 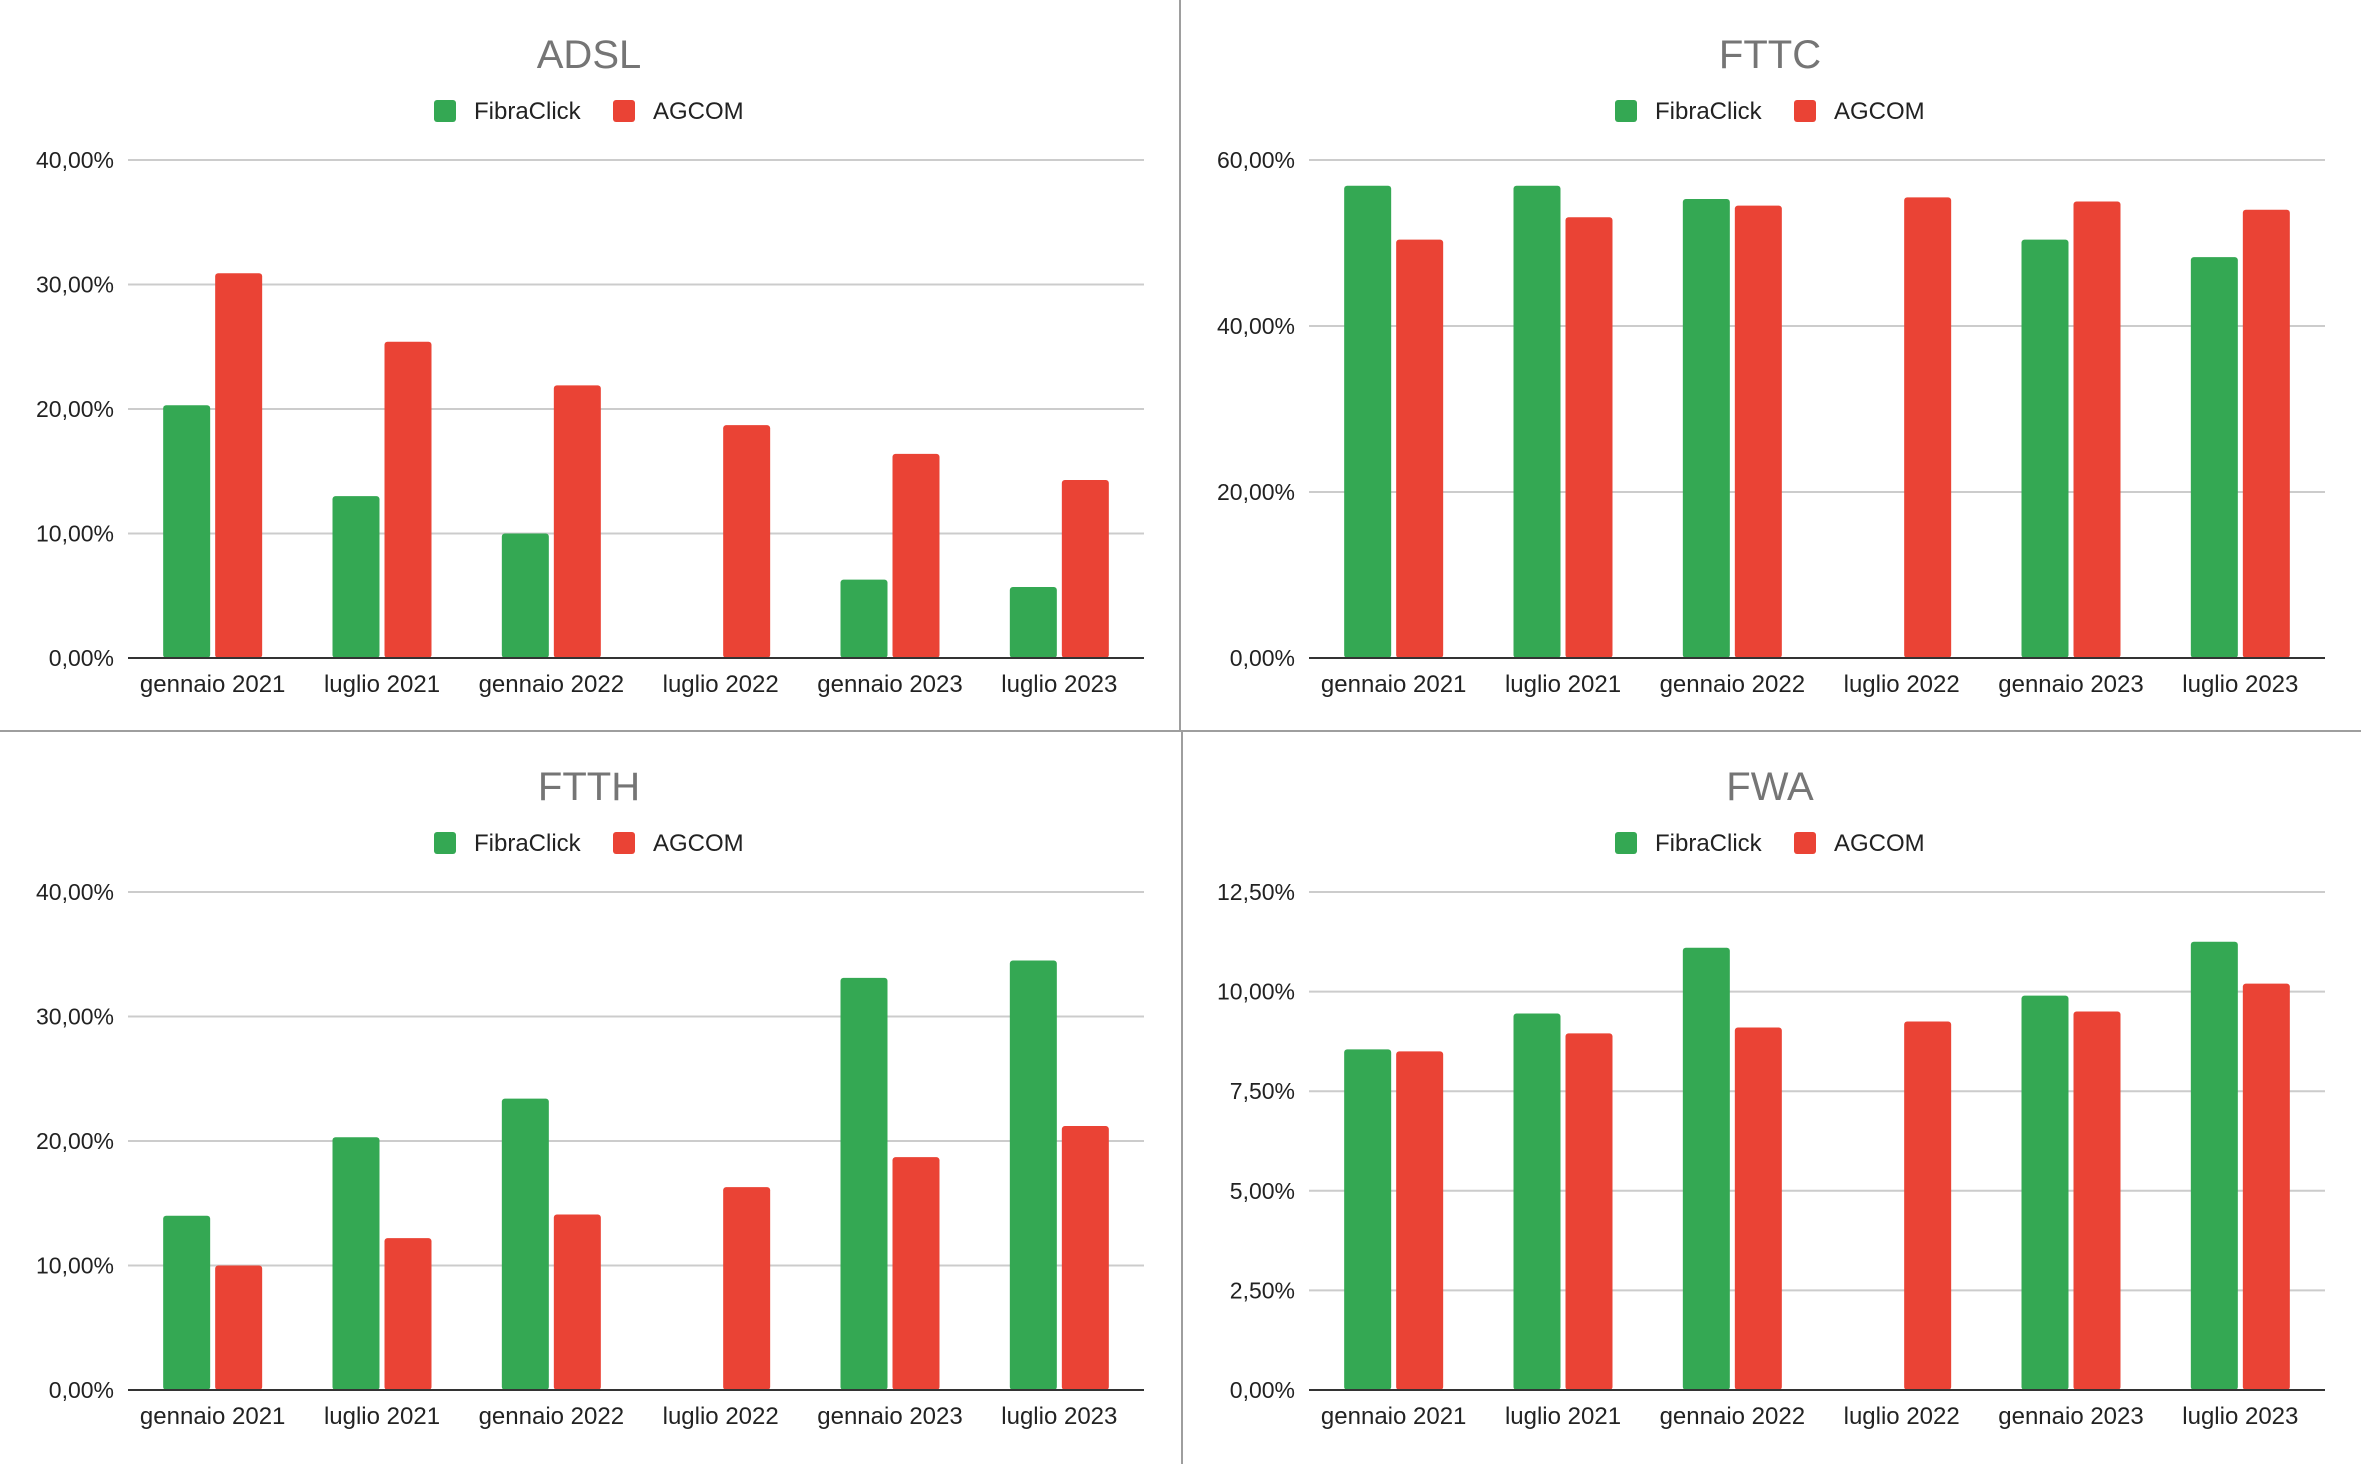 What do you see at coordinates (1262, 1191) in the screenshot?
I see `y-tick-label: 5,00%` at bounding box center [1262, 1191].